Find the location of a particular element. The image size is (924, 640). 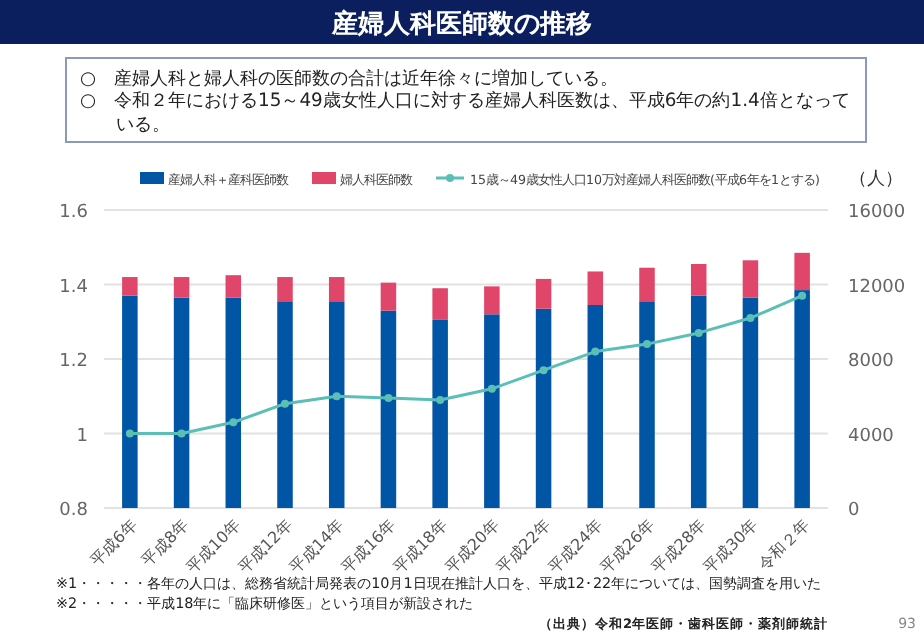

text: ○ 産婦人科と婦人科の医師数の合計は近年徐々に増加している。 is located at coordinates (349, 79).